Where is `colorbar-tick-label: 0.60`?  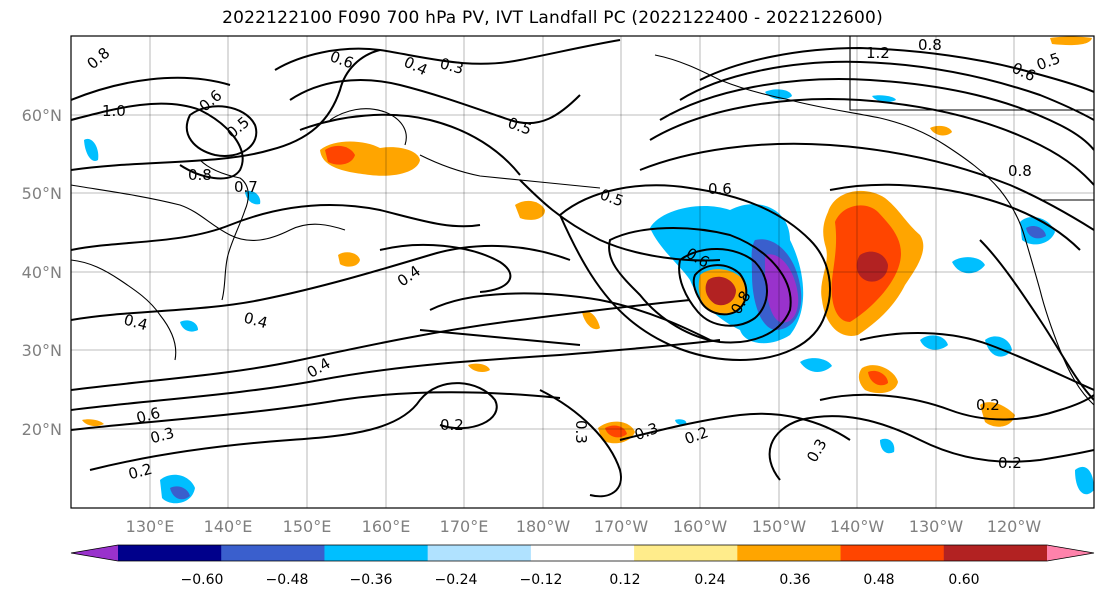
colorbar-tick-label: 0.60 is located at coordinates (963, 580).